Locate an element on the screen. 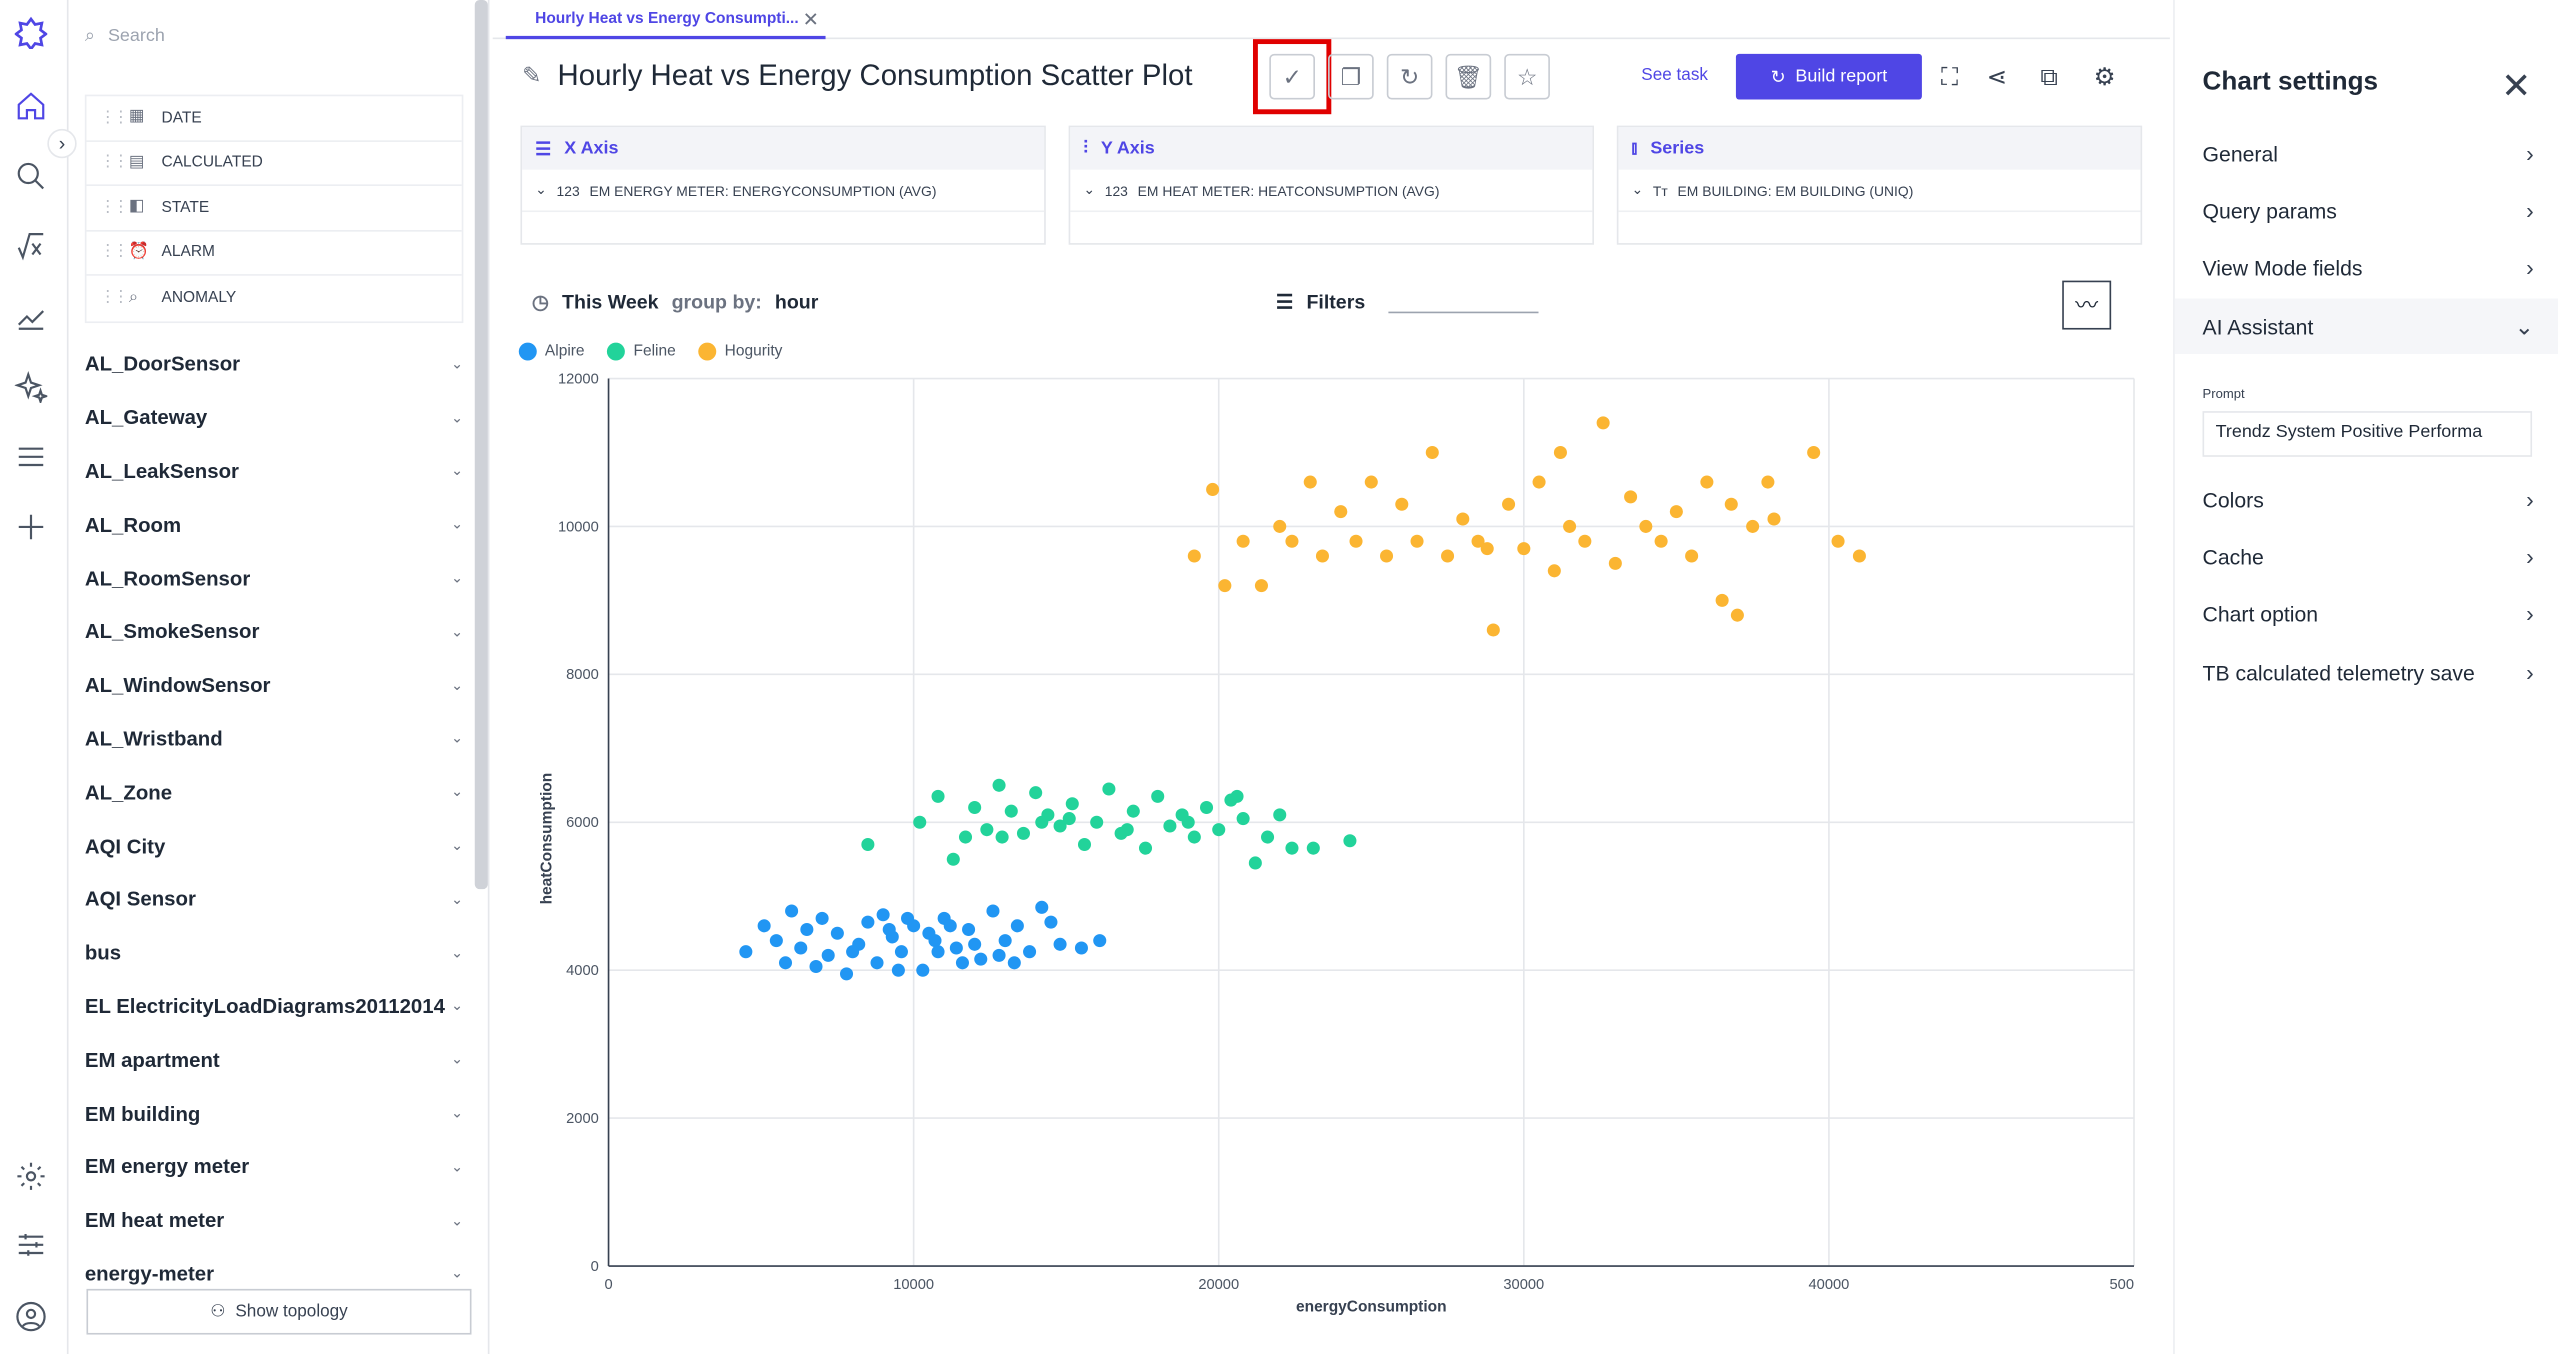 Image resolution: width=2558 pixels, height=1354 pixels. entity-group-item: AL_Gateway ⌄ is located at coordinates (274, 418).